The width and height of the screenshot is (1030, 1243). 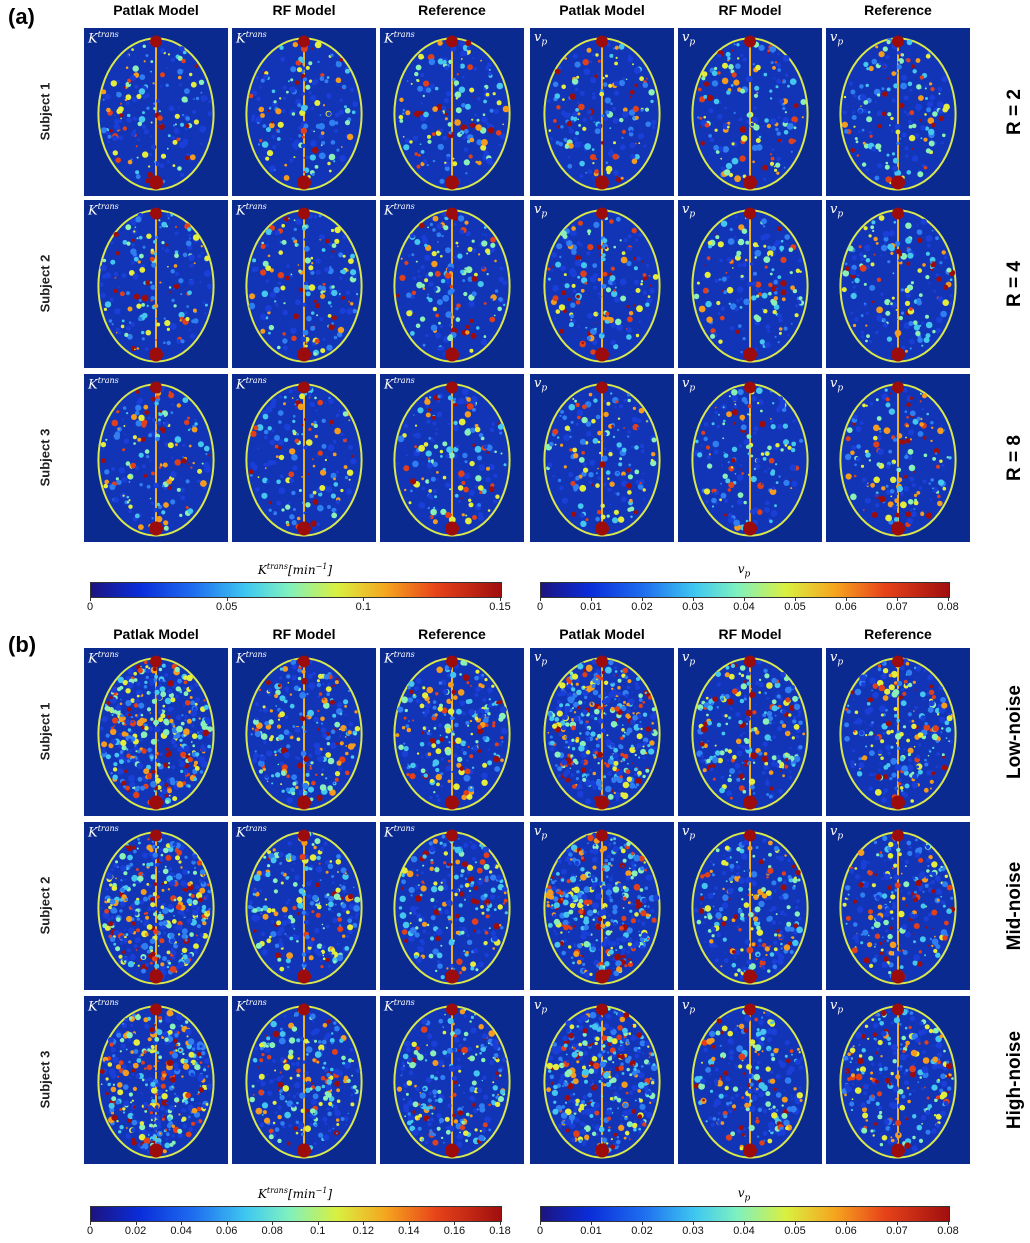 What do you see at coordinates (1014, 906) in the screenshot?
I see `condition-label: Mid-noise` at bounding box center [1014, 906].